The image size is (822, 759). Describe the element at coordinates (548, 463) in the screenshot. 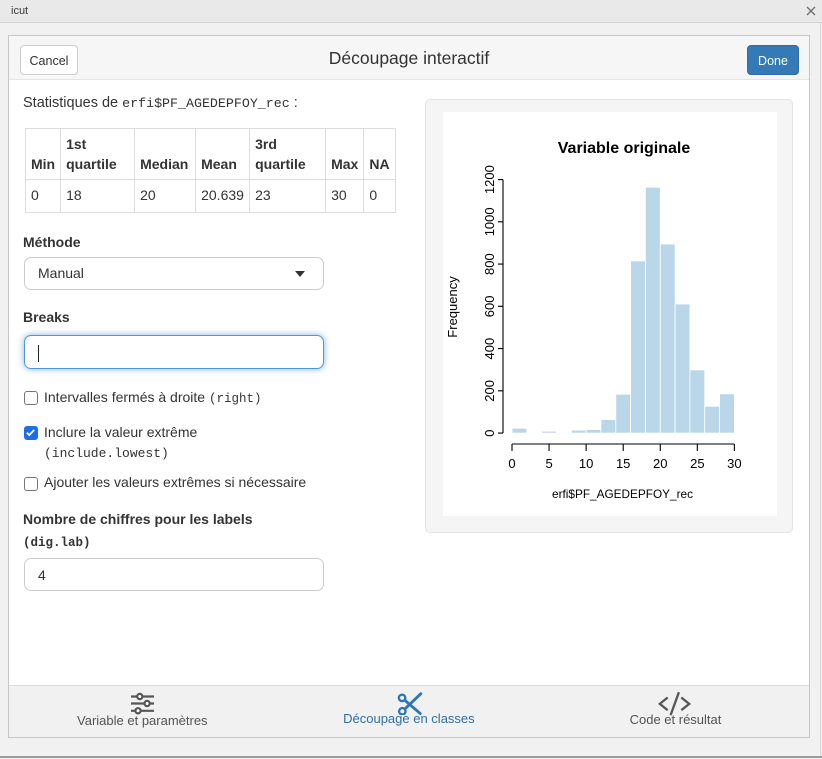

I see `svg-text: 5` at that location.